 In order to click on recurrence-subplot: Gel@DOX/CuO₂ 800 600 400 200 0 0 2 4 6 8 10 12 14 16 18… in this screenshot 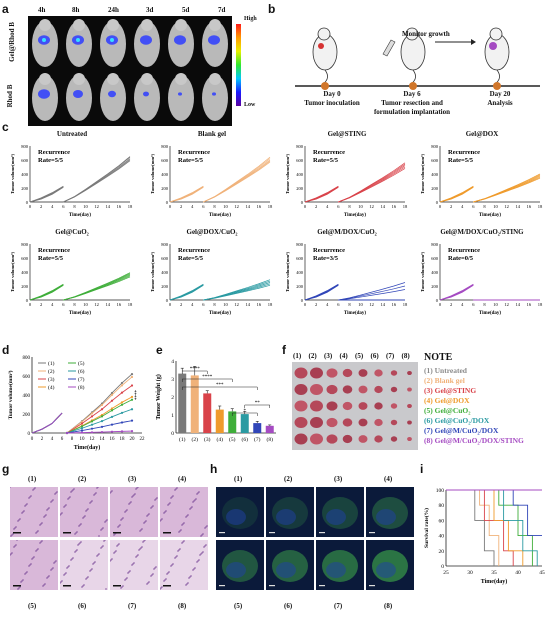, I will do `click(212, 276)`.